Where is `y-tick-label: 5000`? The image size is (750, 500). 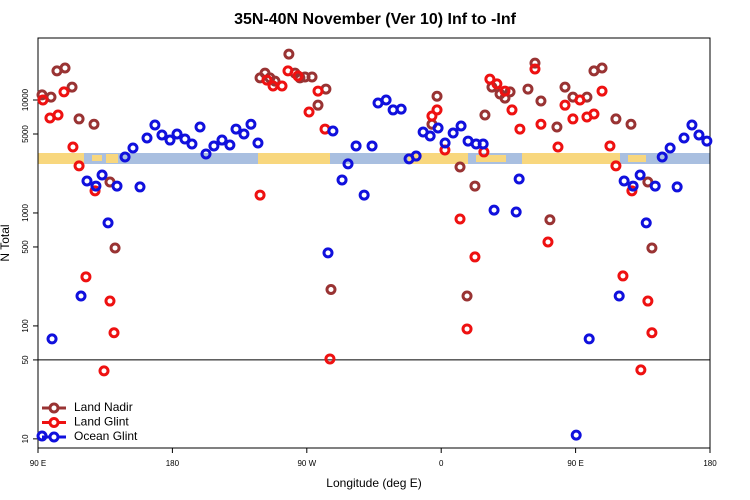
y-tick-label: 5000 is located at coordinates (25, 134).